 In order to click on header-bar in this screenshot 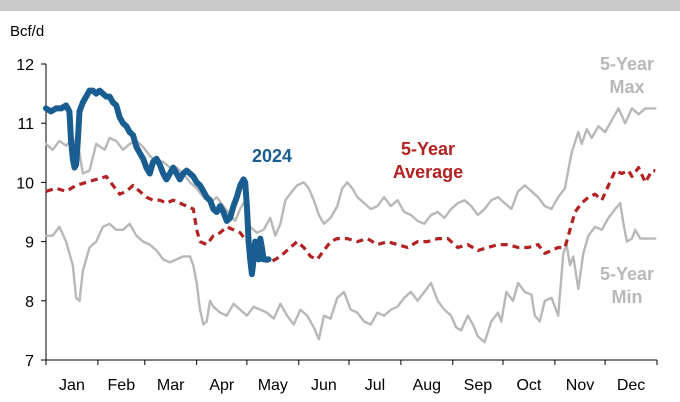, I will do `click(340, 5)`.